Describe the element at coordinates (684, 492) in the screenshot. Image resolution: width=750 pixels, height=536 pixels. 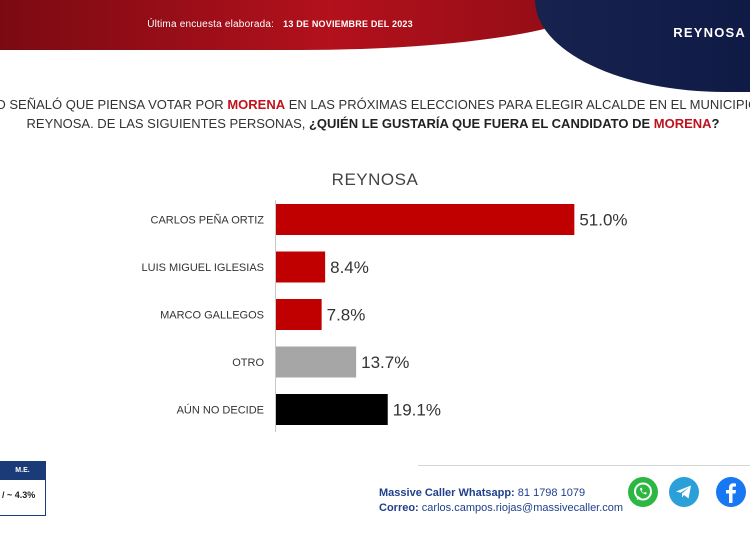
I see `telegram-icon` at that location.